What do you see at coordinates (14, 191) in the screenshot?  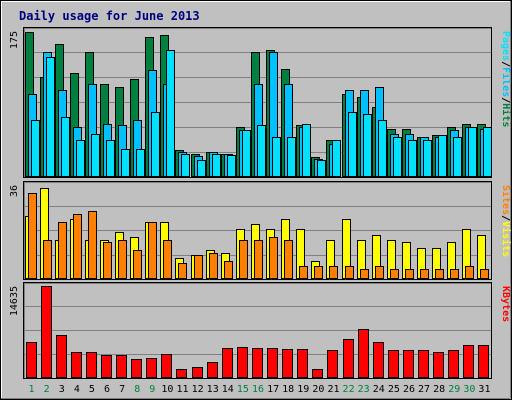 I see `y-max-label-sites-visits: 36` at bounding box center [14, 191].